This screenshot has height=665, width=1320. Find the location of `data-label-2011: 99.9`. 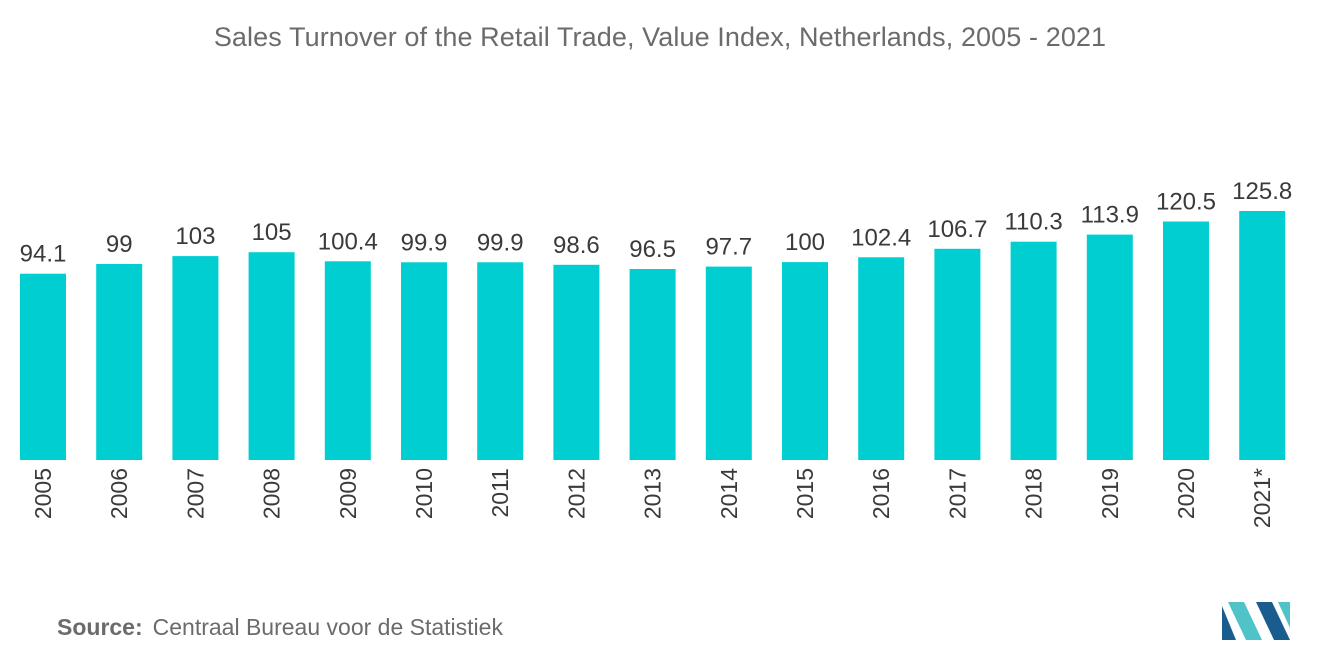

data-label-2011: 99.9 is located at coordinates (500, 242).